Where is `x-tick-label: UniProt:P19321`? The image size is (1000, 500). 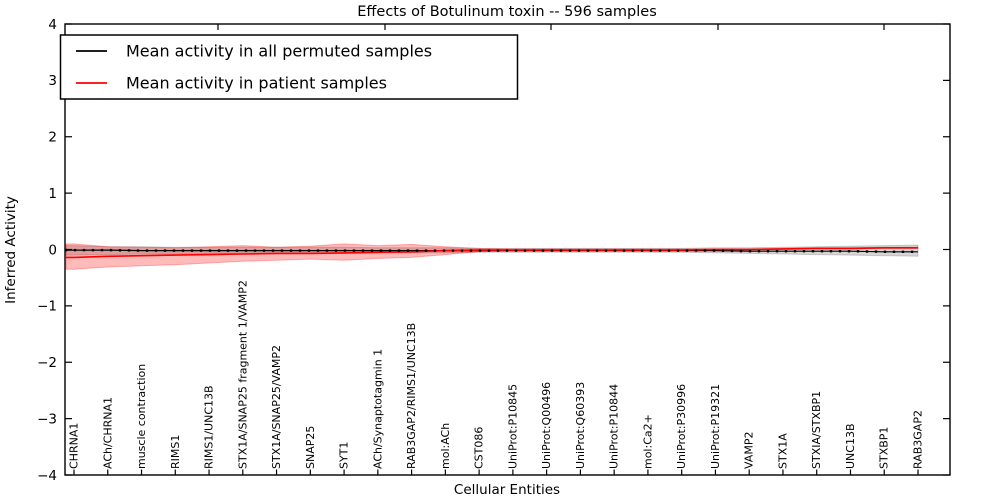 x-tick-label: UniProt:P19321 is located at coordinates (715, 426).